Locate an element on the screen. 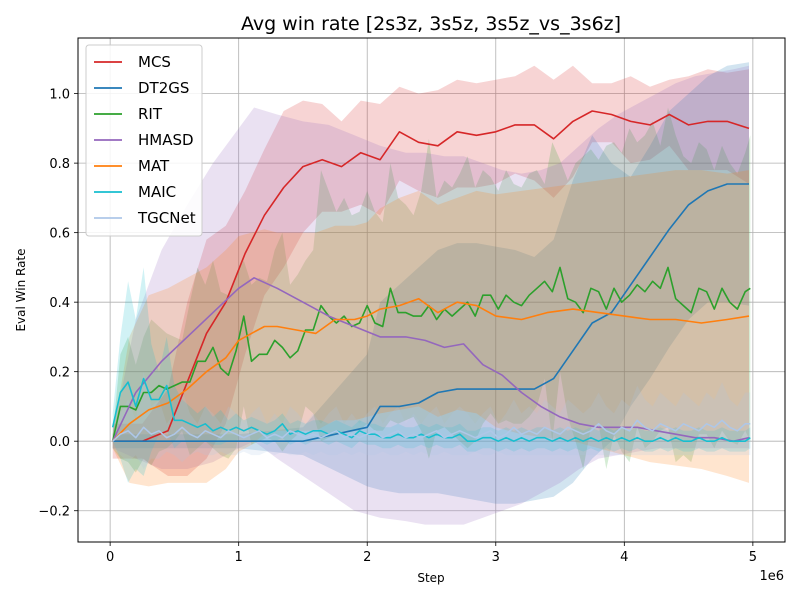 The height and width of the screenshot is (600, 800). y-tick-label: −0.2 is located at coordinates (54, 512).